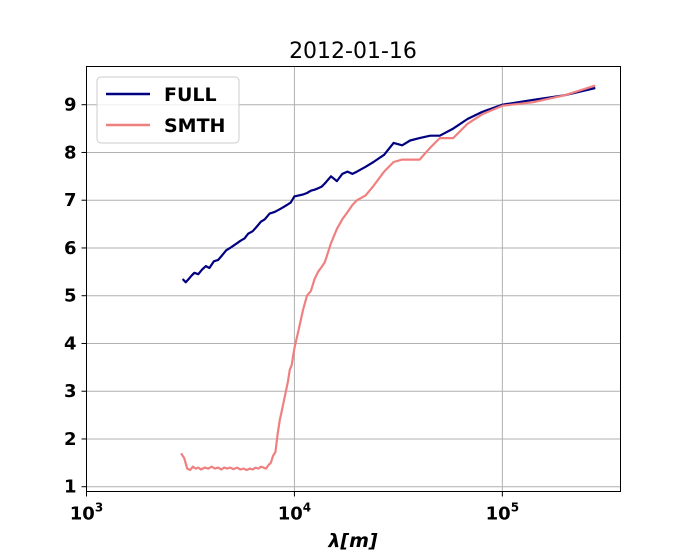 This screenshot has width=689, height=553. Describe the element at coordinates (70, 105) in the screenshot. I see `y-tick-label: 9` at that location.